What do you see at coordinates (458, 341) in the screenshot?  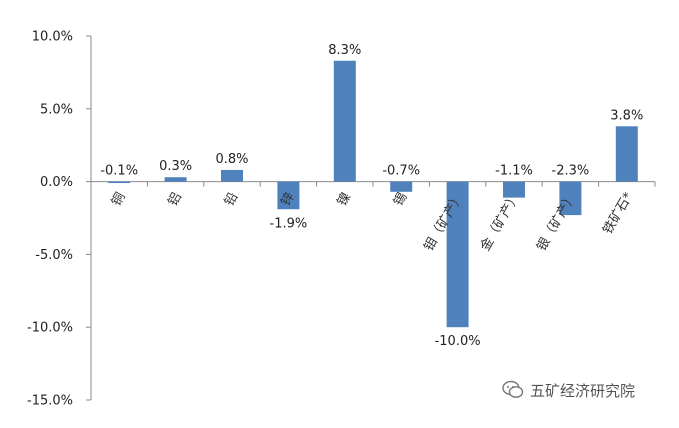 I see `data-label: -10.0%` at bounding box center [458, 341].